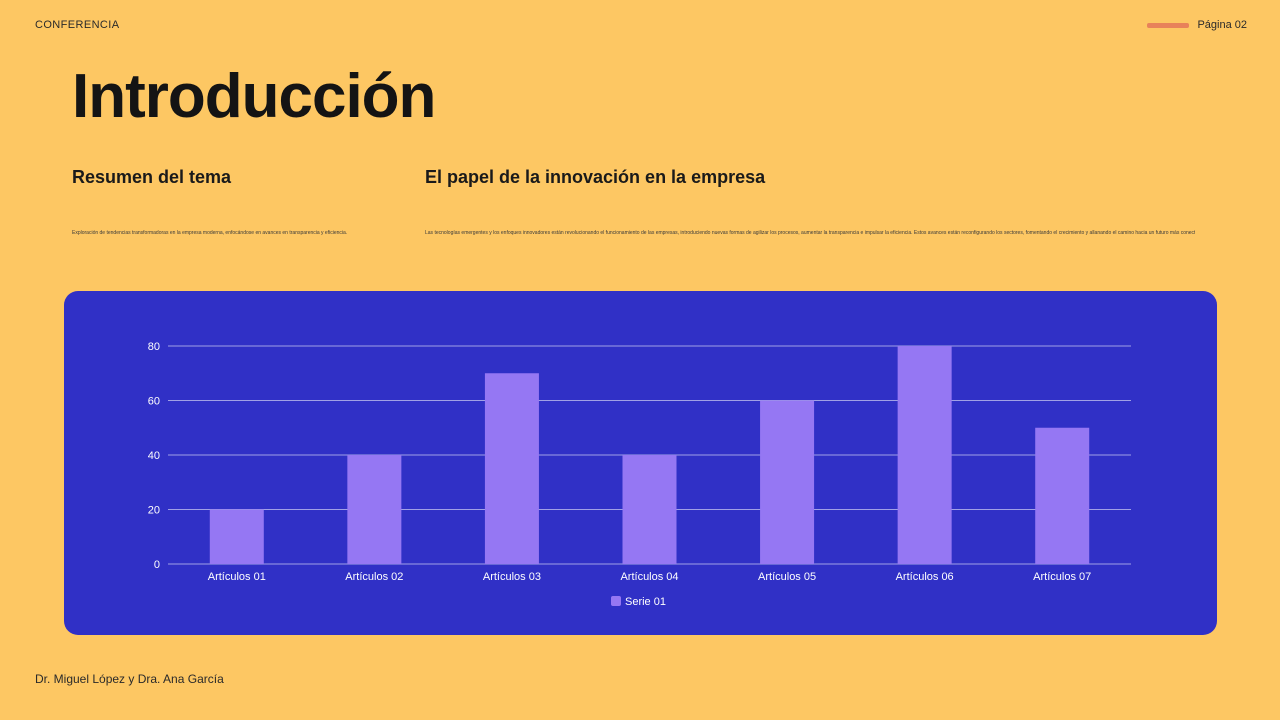 This screenshot has height=720, width=1280. I want to click on legend-swatch, so click(616, 601).